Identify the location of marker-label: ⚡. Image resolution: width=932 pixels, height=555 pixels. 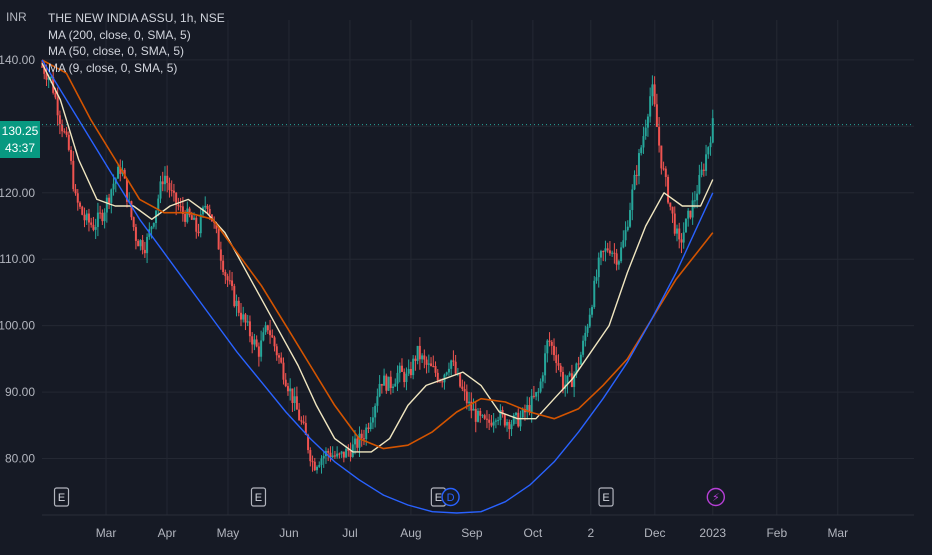
(716, 498).